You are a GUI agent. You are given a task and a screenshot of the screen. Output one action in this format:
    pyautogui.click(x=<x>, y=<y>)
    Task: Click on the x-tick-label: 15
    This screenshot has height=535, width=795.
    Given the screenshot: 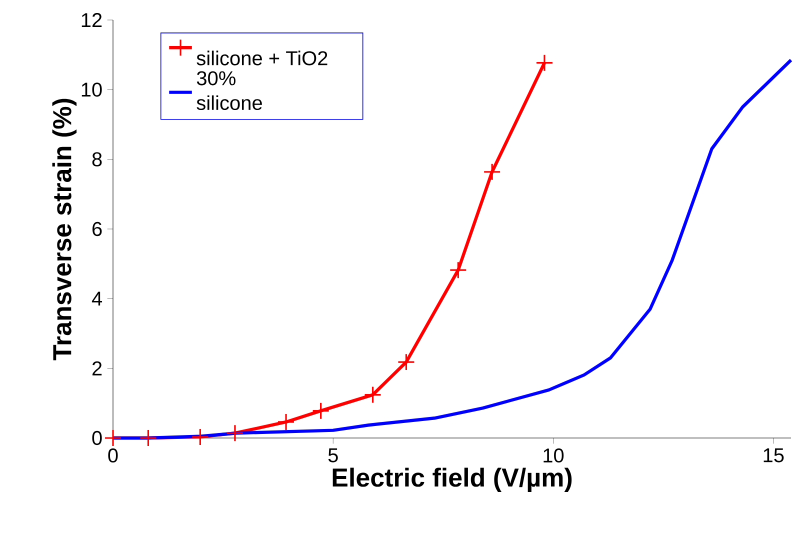 What is the action you would take?
    pyautogui.click(x=774, y=455)
    